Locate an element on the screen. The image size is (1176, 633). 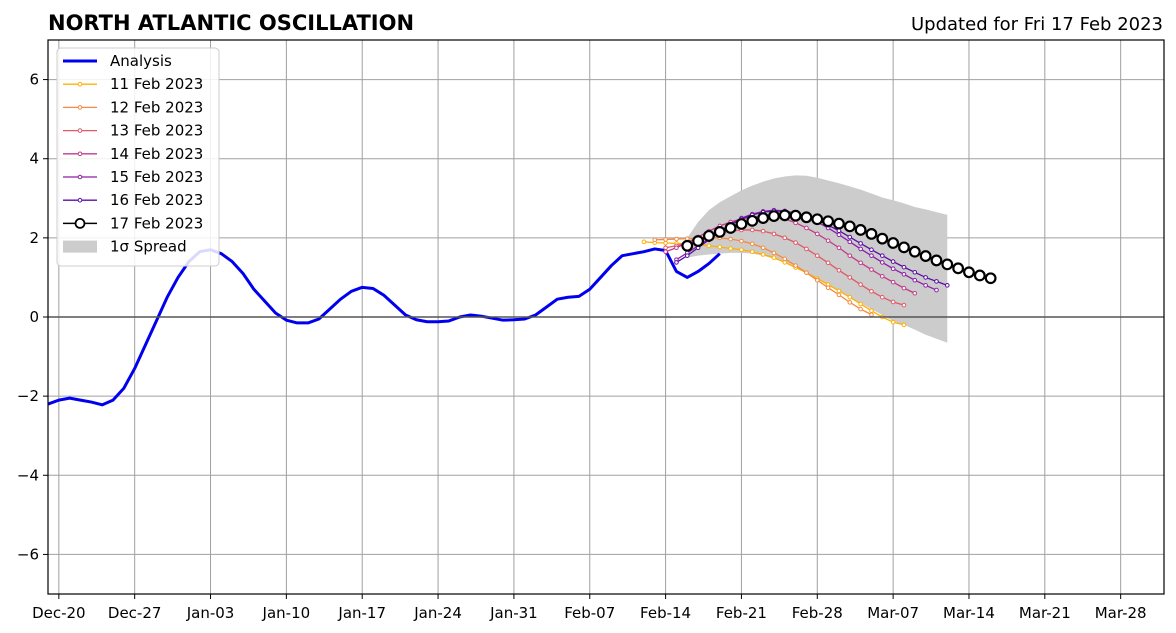
x-tick-label: Jan-10 is located at coordinates (286, 613).